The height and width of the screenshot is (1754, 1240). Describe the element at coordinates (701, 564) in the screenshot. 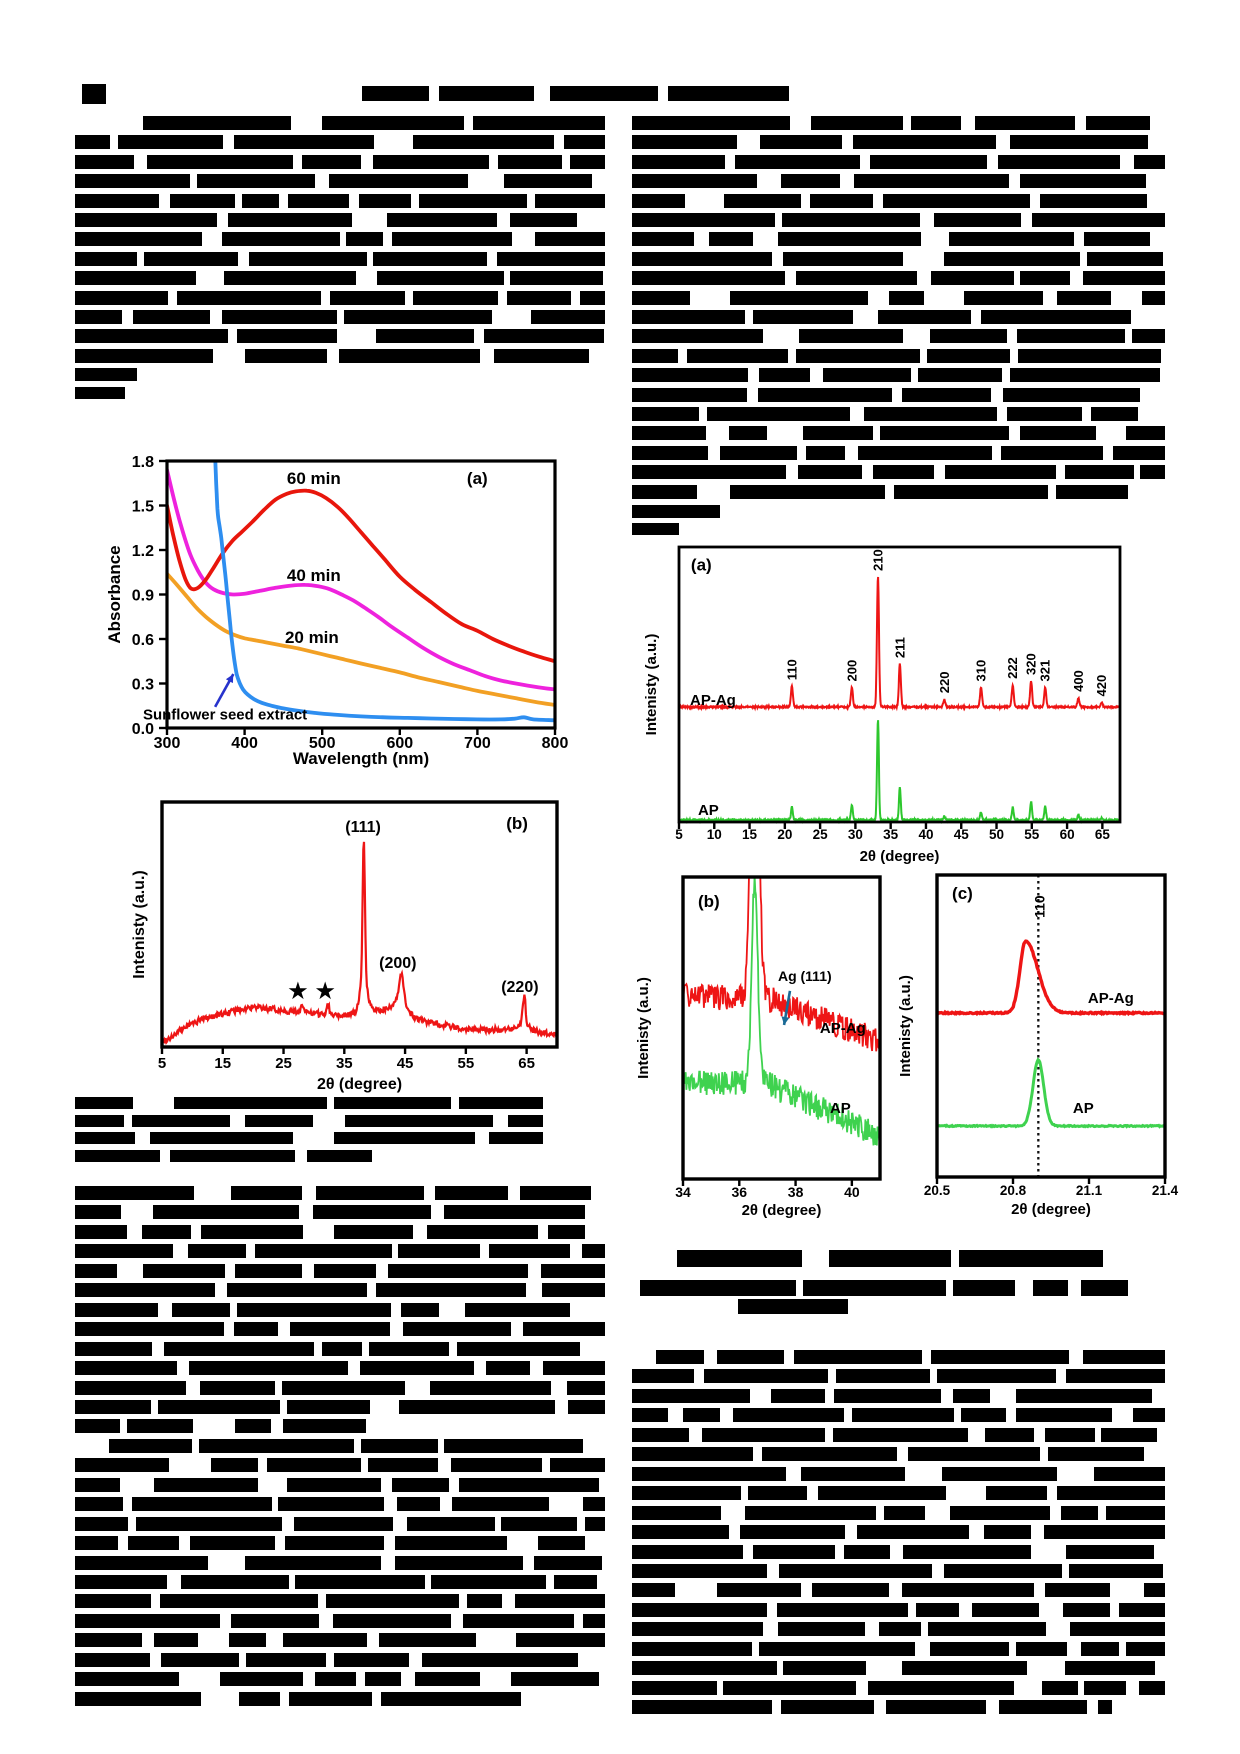

I see `annotation-label: (a)` at that location.